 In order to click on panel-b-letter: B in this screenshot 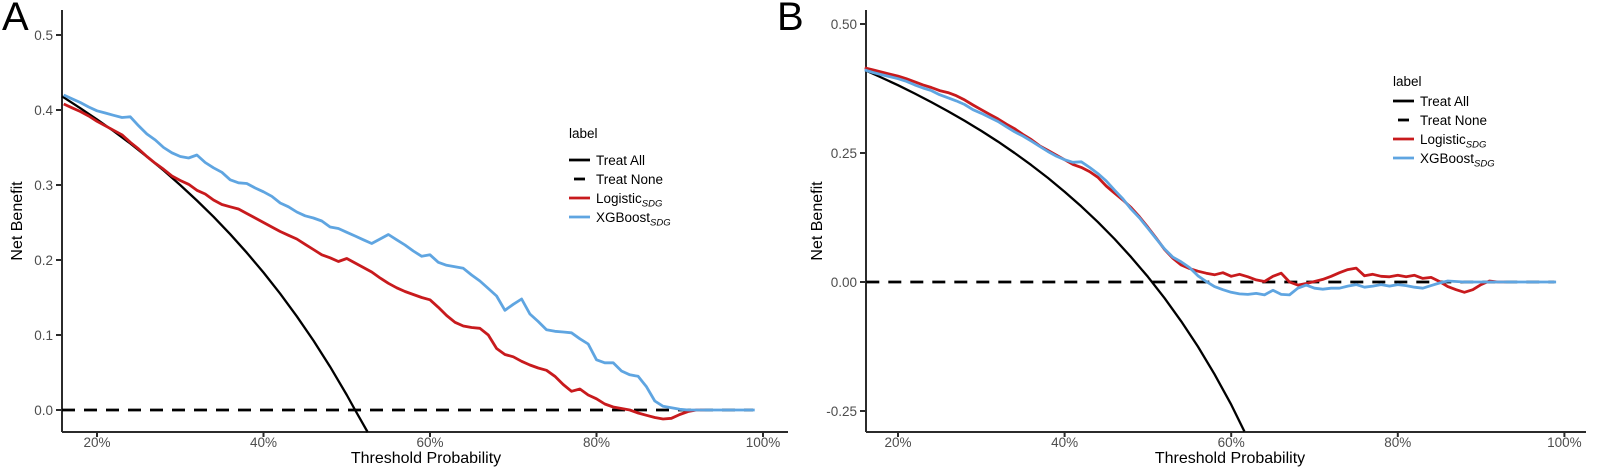, I will do `click(790, 19)`.